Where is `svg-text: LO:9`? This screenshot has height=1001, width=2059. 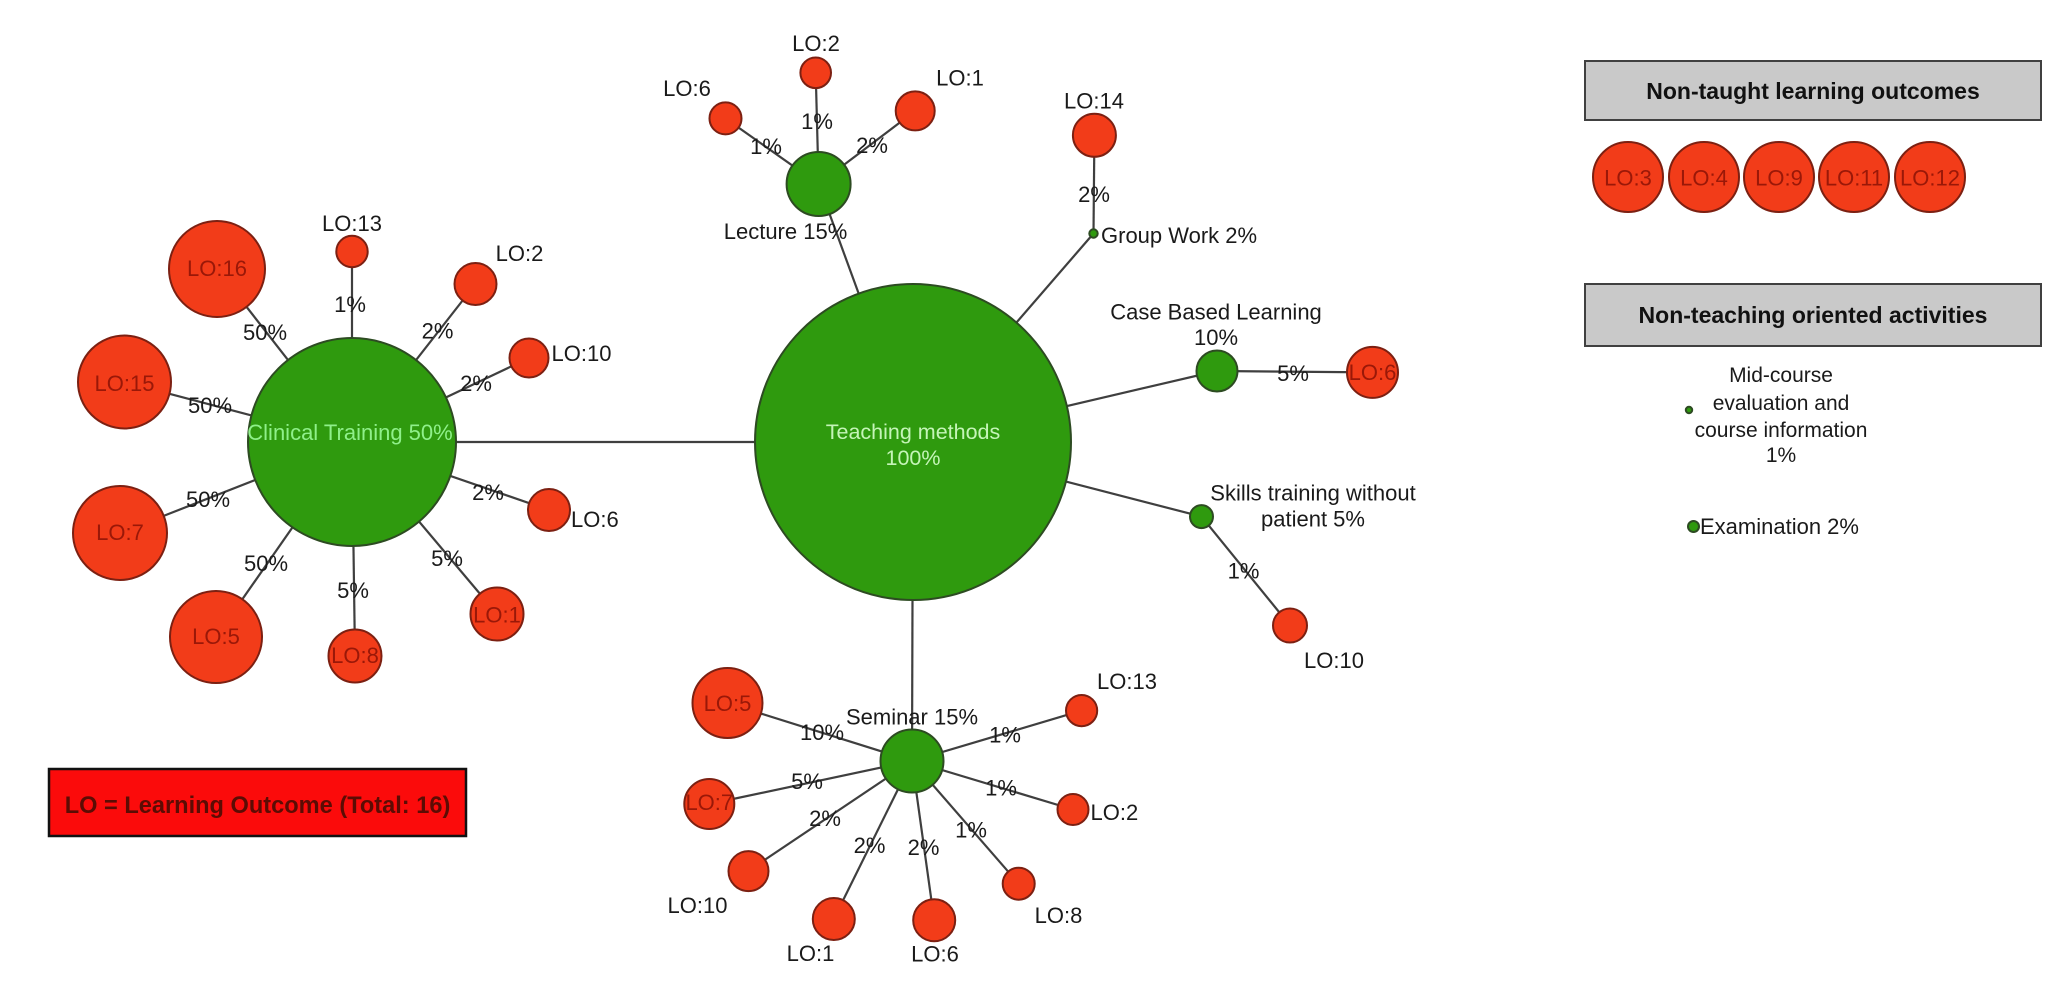 svg-text: LO:9 is located at coordinates (1779, 178).